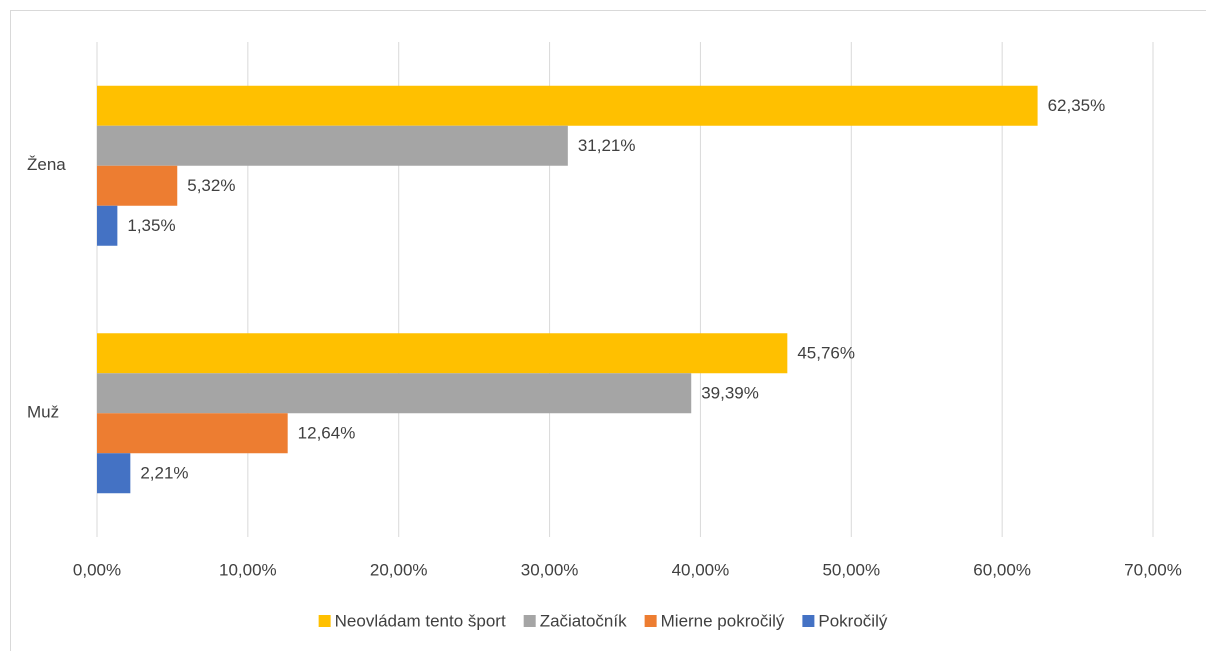 The width and height of the screenshot is (1206, 651). What do you see at coordinates (164, 473) in the screenshot?
I see `data-label: 2,21%` at bounding box center [164, 473].